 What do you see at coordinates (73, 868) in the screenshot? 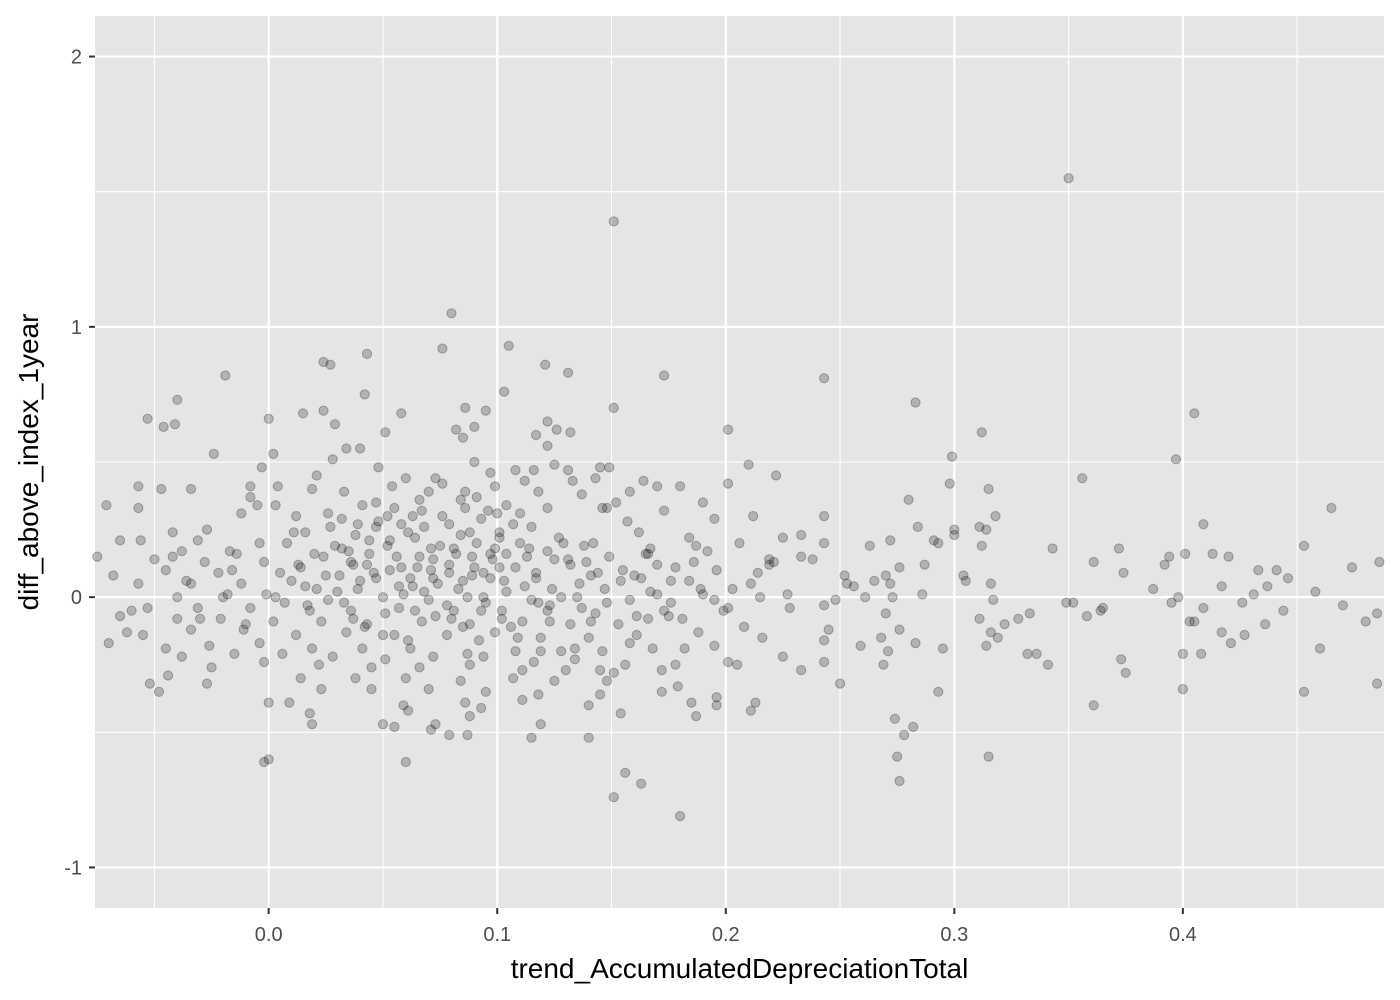
I see `y-tick-label: -1` at bounding box center [73, 868].